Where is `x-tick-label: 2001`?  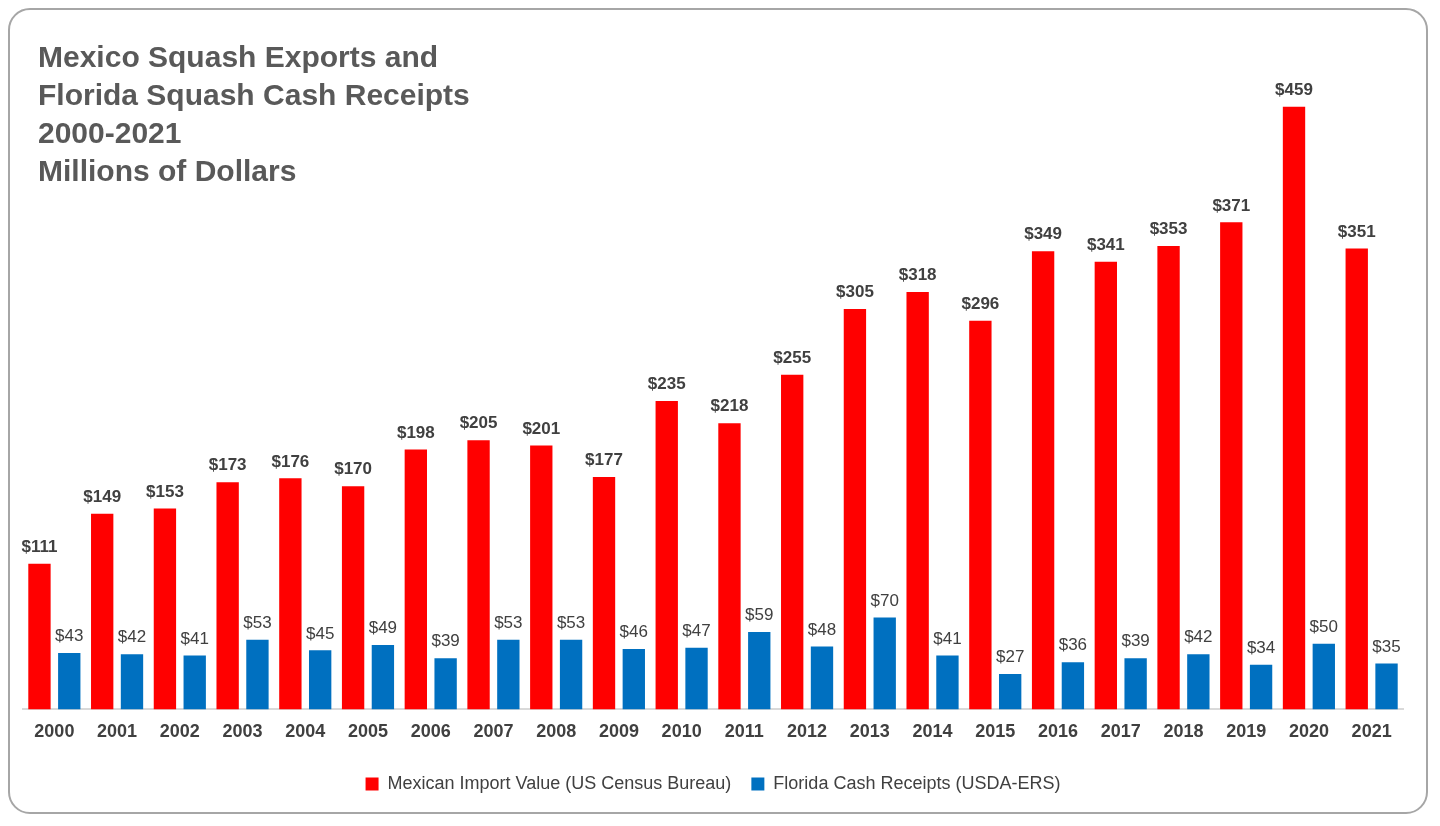 x-tick-label: 2001 is located at coordinates (117, 731).